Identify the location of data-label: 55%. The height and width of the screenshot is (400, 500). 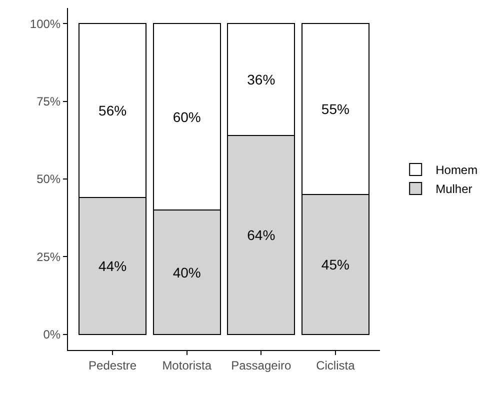
(335, 109).